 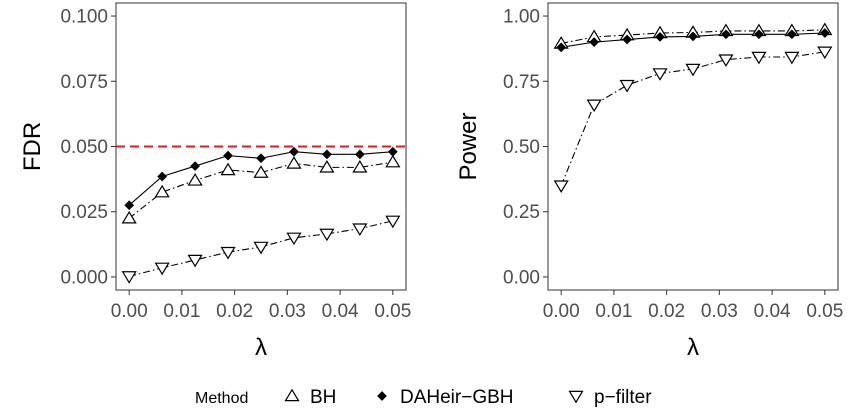 I want to click on y-tick-label: 0.50, so click(x=521, y=147).